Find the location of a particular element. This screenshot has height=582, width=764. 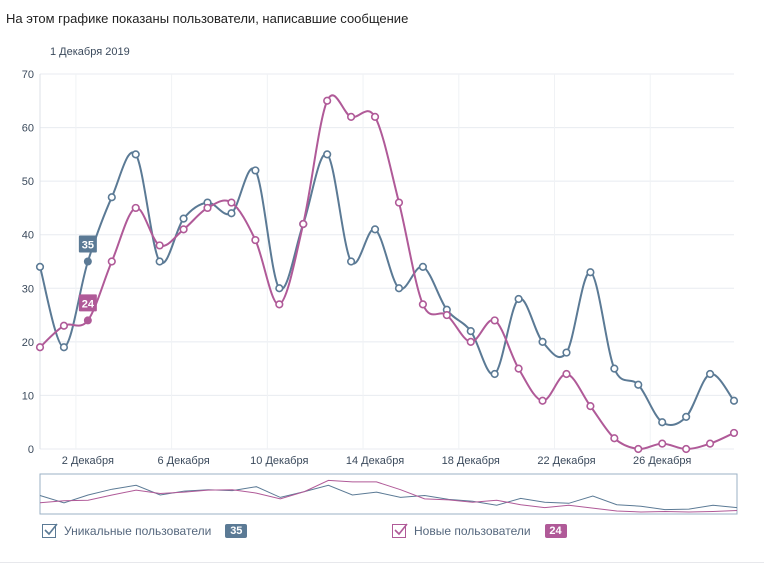

highlight-unique-tag is located at coordinates (87, 244).